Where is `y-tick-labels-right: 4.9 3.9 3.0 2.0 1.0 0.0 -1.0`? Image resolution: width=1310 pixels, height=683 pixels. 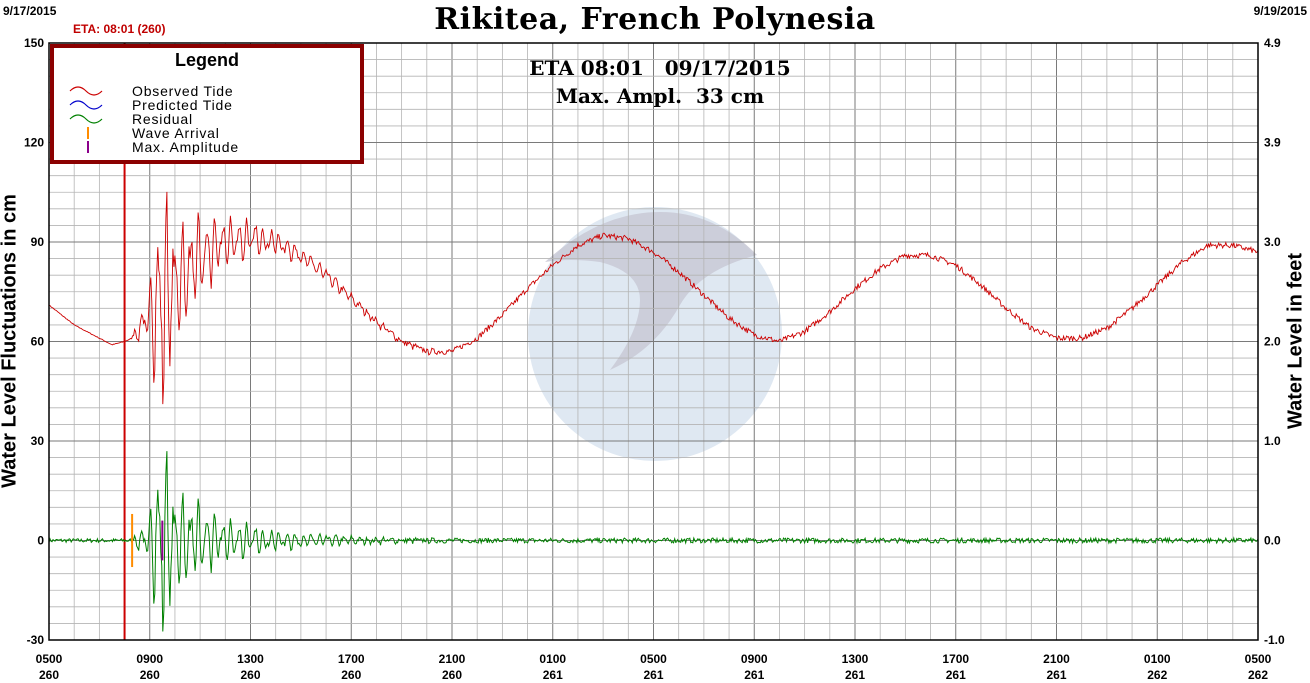 y-tick-labels-right: 4.9 3.9 3.0 2.0 1.0 0.0 -1.0 is located at coordinates (1274, 341).